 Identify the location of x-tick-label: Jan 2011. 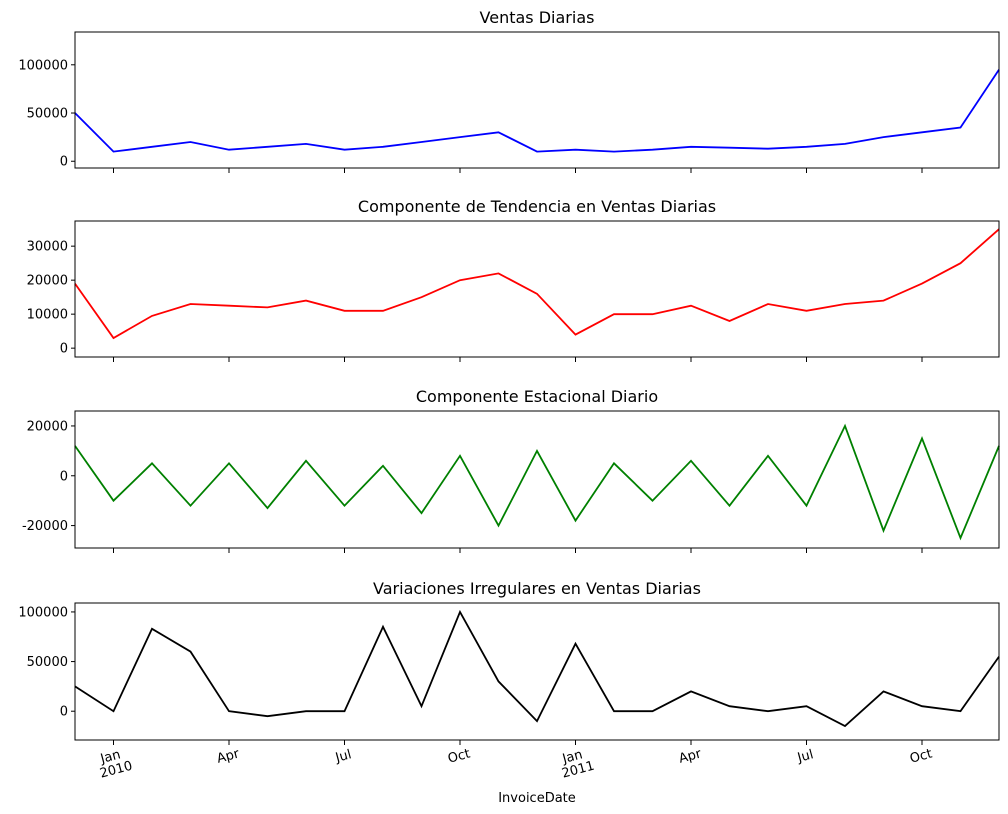
(576, 763).